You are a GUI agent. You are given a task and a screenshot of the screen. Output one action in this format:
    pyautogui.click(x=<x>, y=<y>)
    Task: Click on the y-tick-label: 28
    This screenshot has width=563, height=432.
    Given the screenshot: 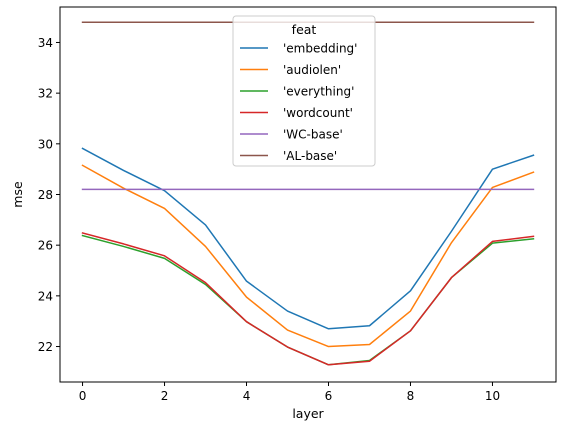 What is the action you would take?
    pyautogui.click(x=45, y=195)
    